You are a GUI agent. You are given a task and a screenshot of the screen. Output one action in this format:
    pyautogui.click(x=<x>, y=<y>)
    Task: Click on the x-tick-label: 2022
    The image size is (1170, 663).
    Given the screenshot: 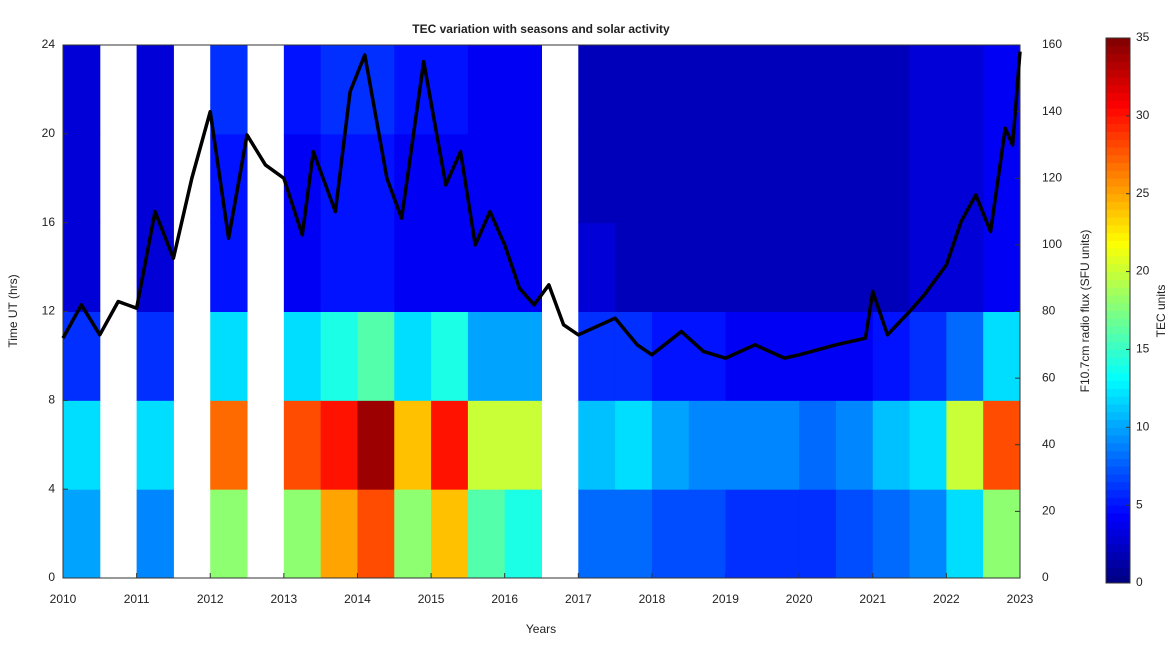 What is the action you would take?
    pyautogui.click(x=946, y=599)
    